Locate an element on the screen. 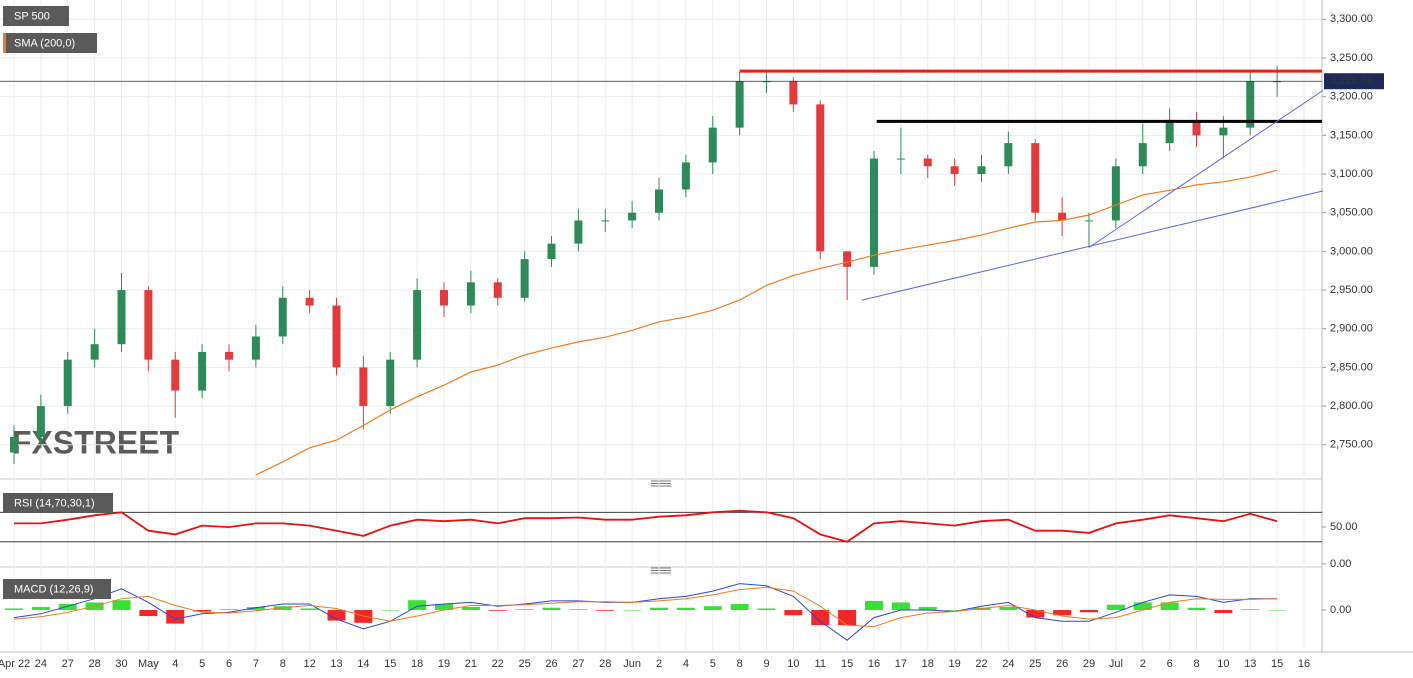  x-tick-label: 2 is located at coordinates (659, 664).